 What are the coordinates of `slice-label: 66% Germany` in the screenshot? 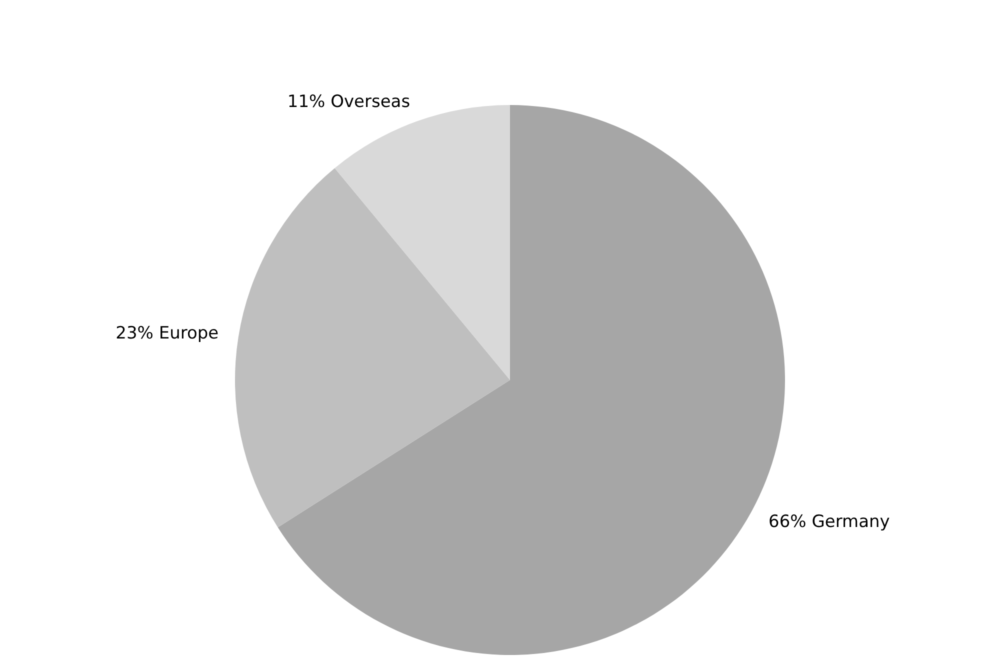 It's located at (829, 522).